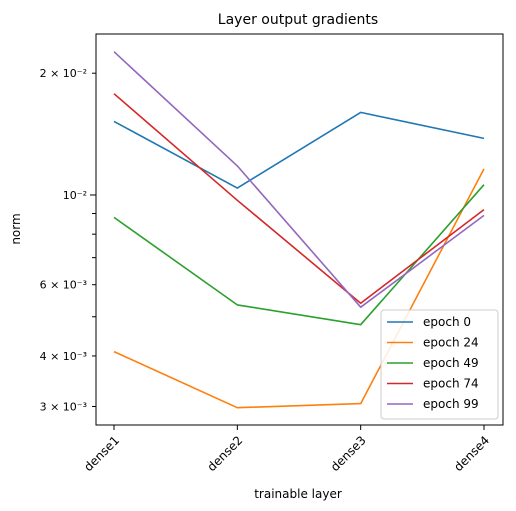 The width and height of the screenshot is (516, 511). Describe the element at coordinates (63, 285) in the screenshot. I see `y-tick-label: 6 × 10⁻³` at that location.